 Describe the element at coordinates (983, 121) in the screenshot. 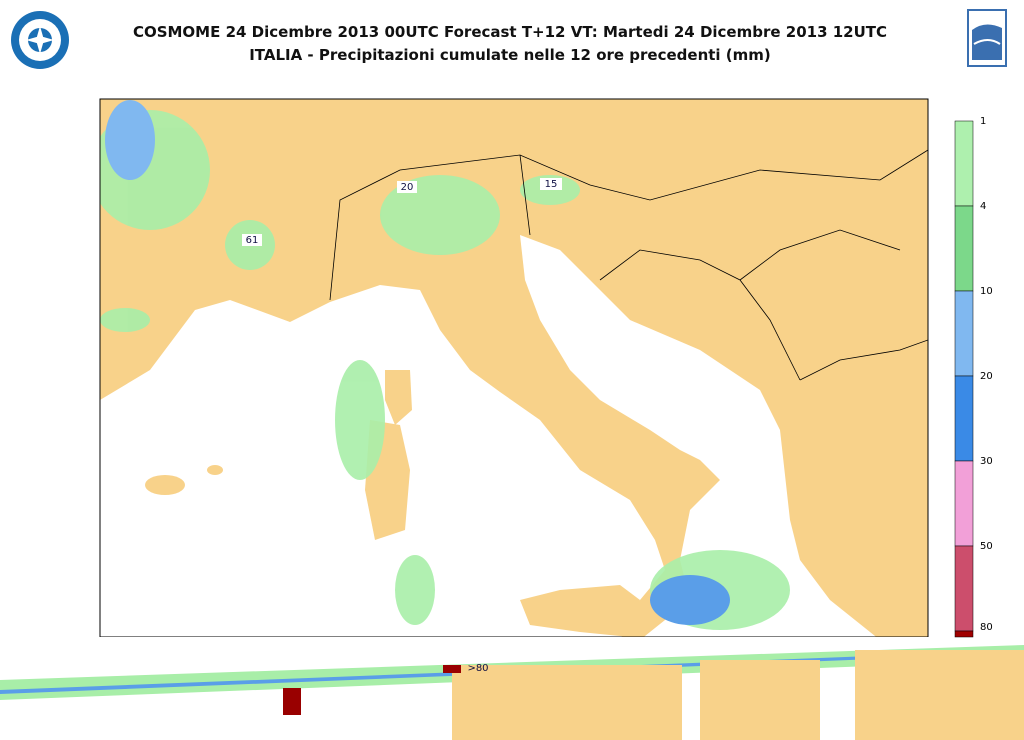

I see `legend-label: 1` at that location.